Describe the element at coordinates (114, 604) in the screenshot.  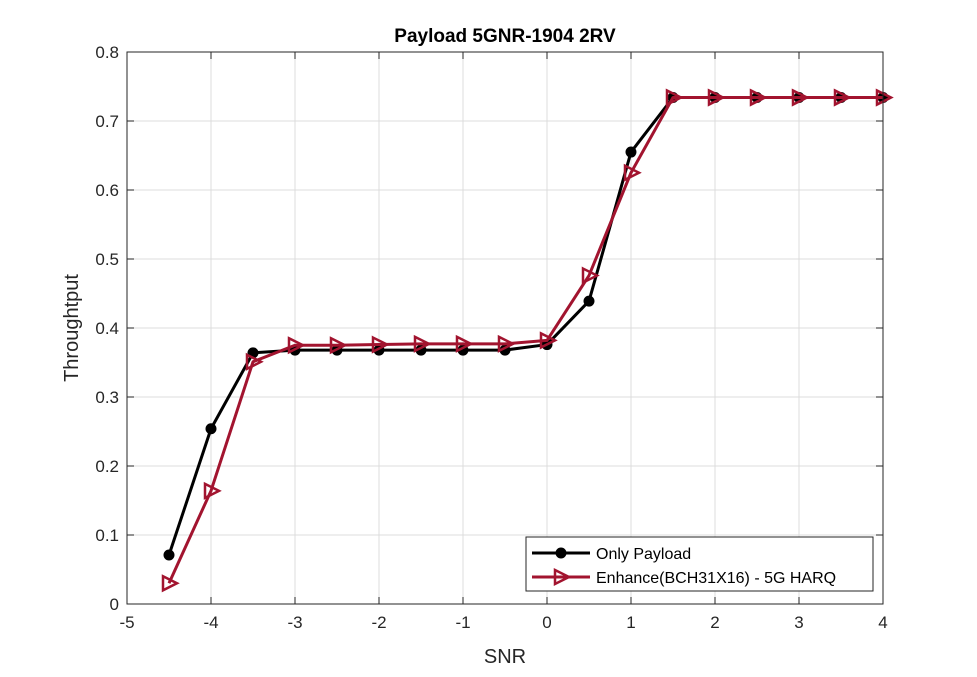
I see `y-tick-label: 0` at that location.